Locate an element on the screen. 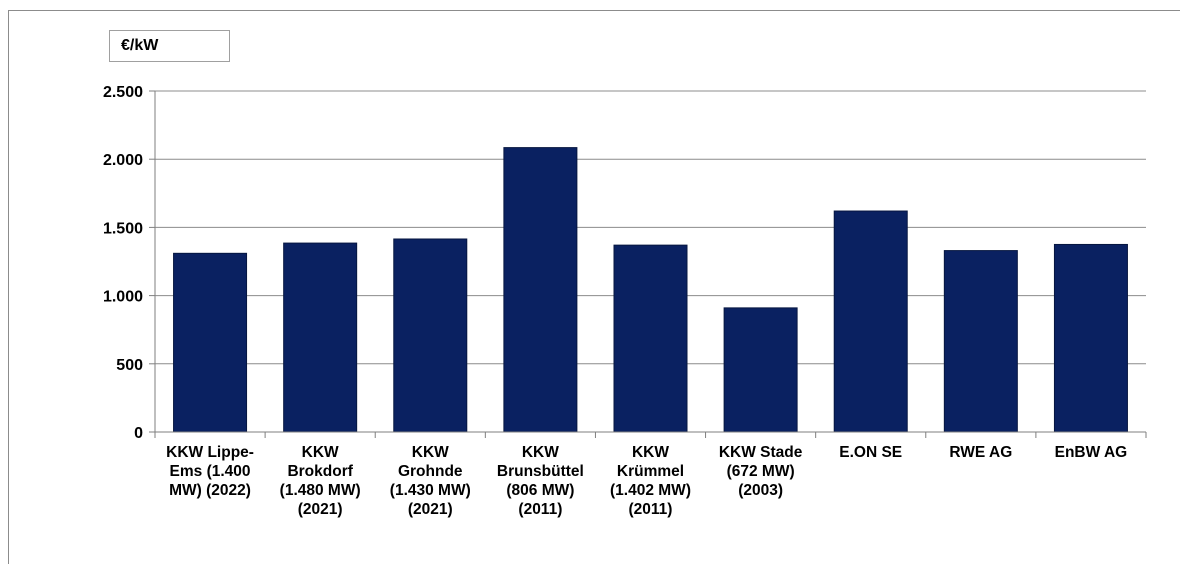  category-label: KKW Stade (672 MW) (2003) is located at coordinates (761, 471).